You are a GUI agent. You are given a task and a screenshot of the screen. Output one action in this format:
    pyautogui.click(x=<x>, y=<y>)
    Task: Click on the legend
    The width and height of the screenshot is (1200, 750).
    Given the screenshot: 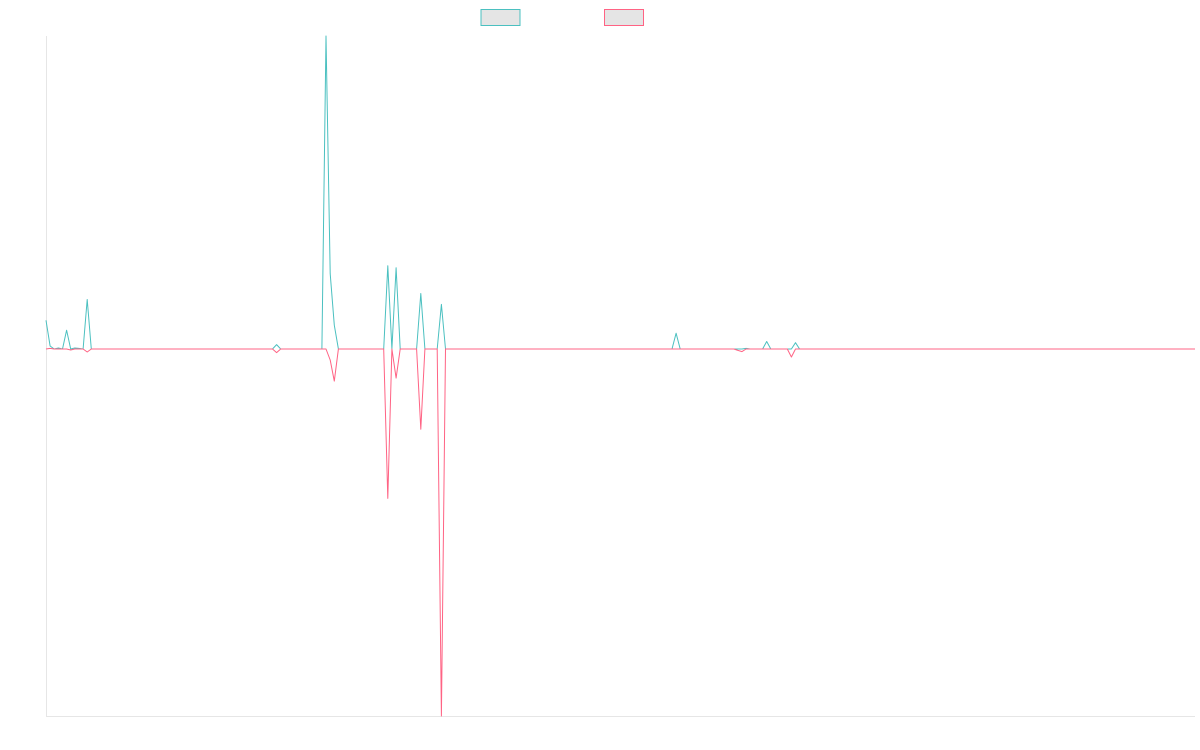 What is the action you would take?
    pyautogui.click(x=562, y=17)
    